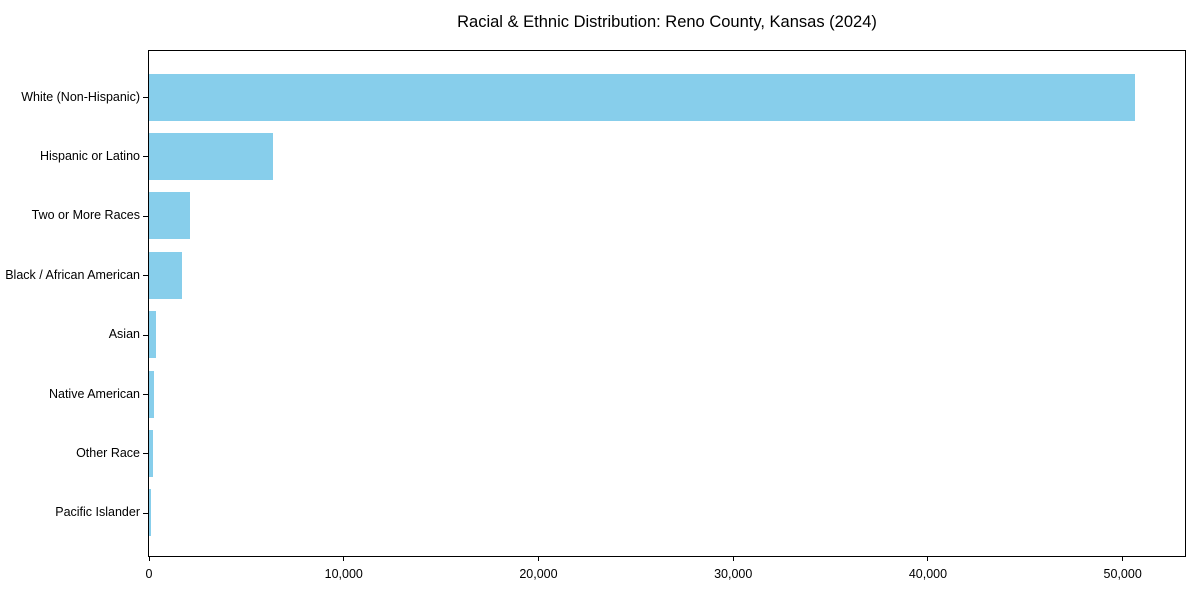 The image size is (1200, 600). What do you see at coordinates (733, 574) in the screenshot?
I see `x-tick-label: 30,000` at bounding box center [733, 574].